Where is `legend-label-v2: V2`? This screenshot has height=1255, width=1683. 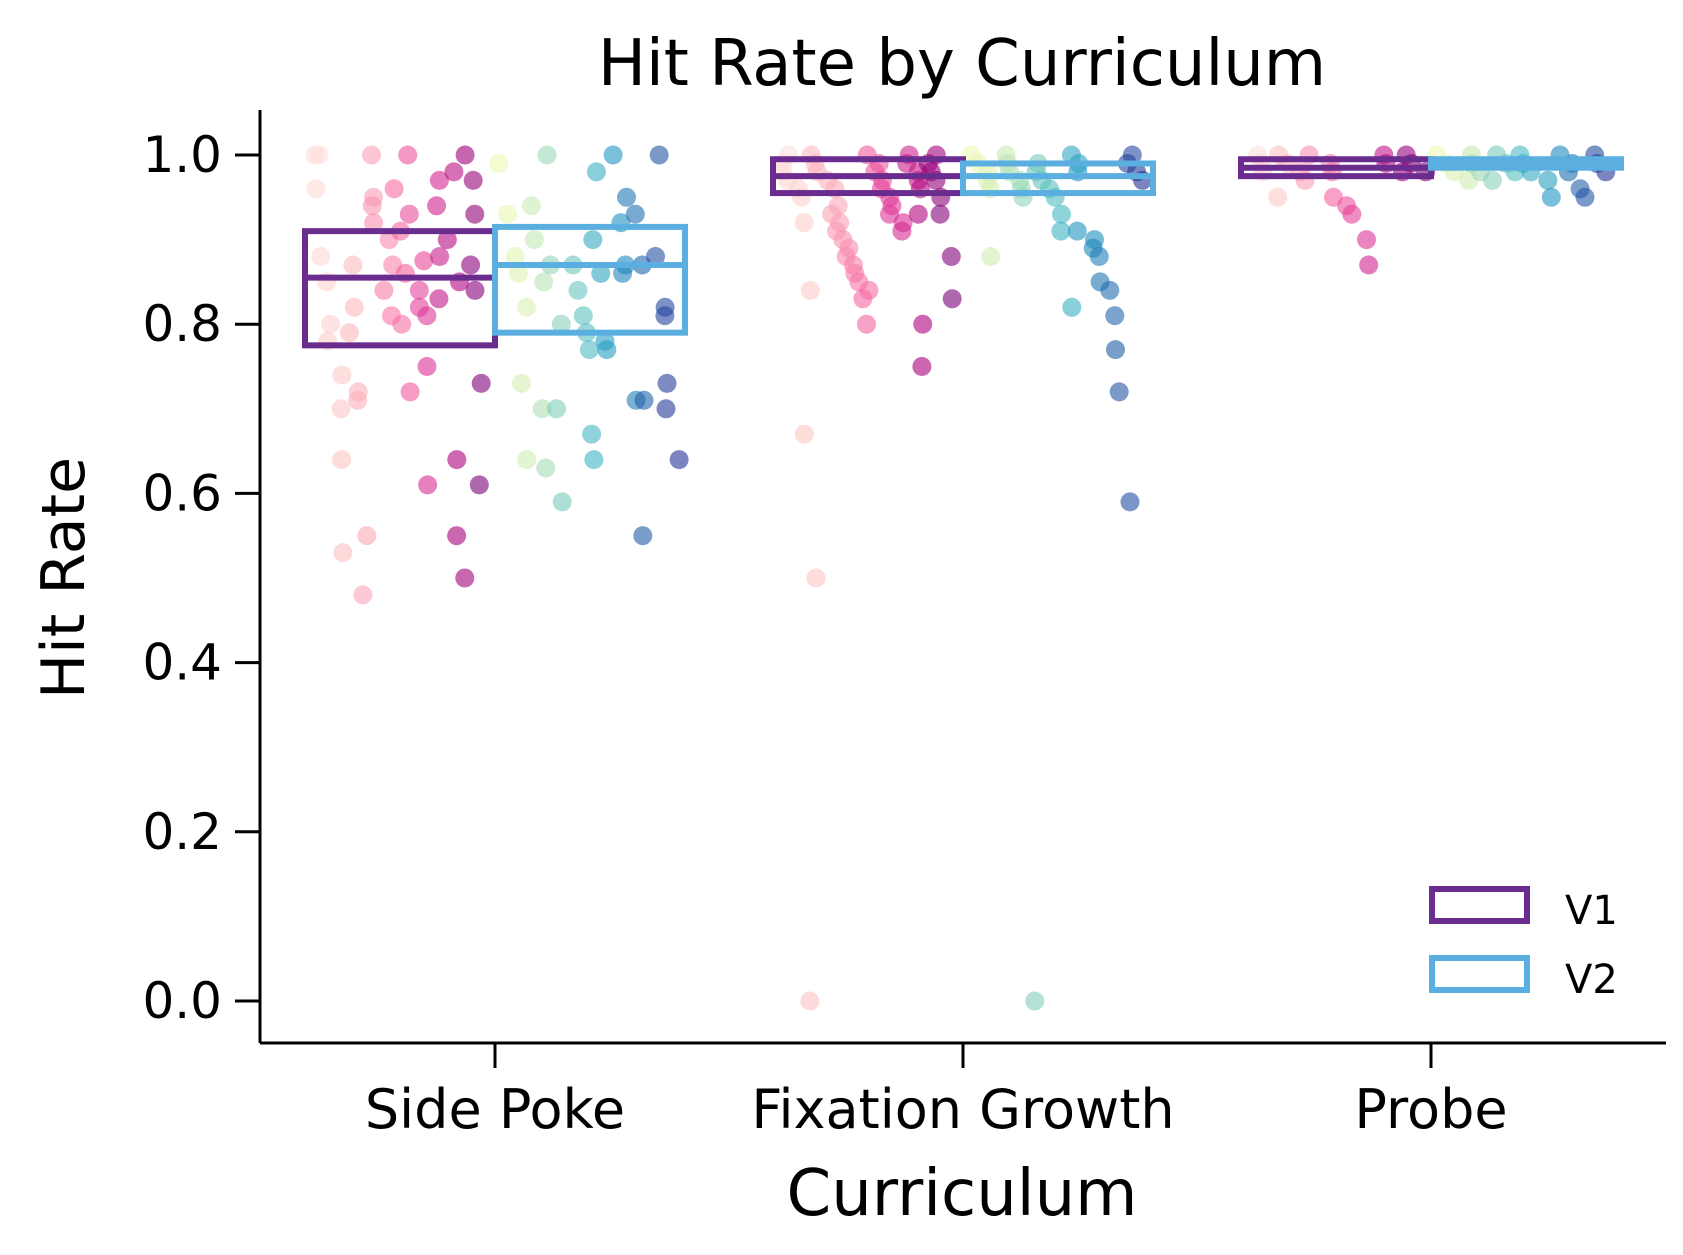 legend-label-v2: V2 is located at coordinates (1591, 980).